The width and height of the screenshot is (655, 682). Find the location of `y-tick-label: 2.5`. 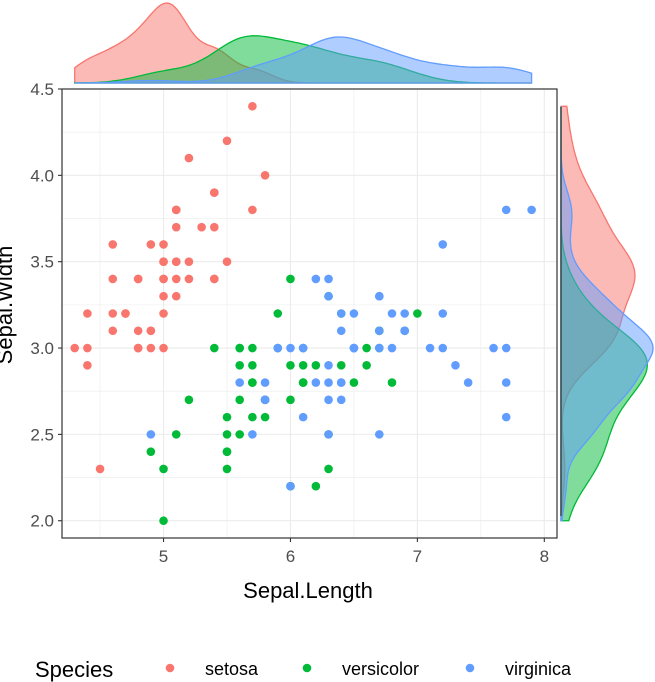

y-tick-label: 2.5 is located at coordinates (42, 434).